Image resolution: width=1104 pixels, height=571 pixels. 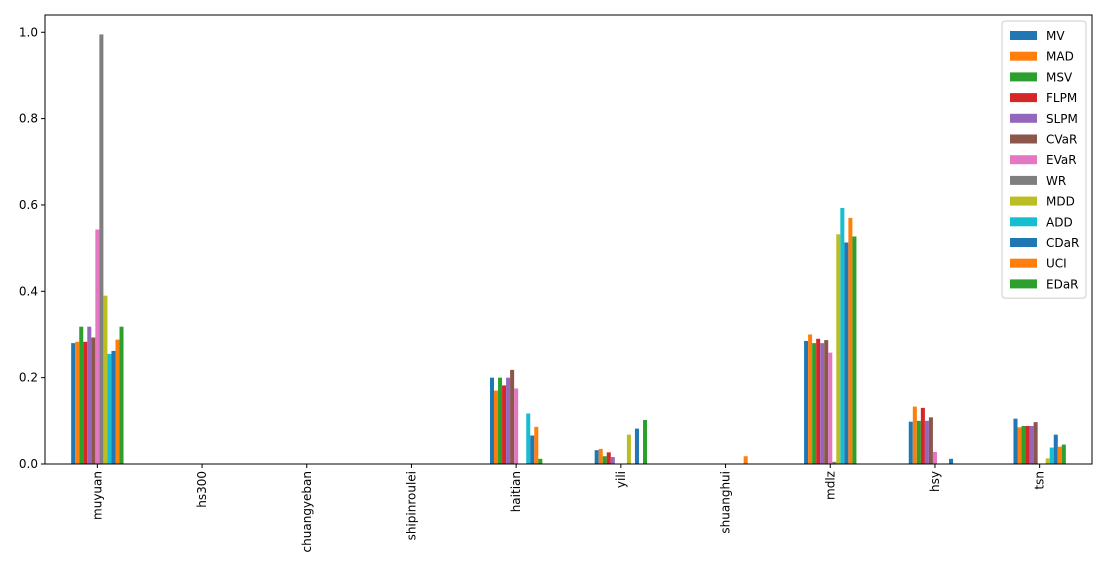 What do you see at coordinates (1023, 242) in the screenshot?
I see `legend-swatch-cdar` at bounding box center [1023, 242].